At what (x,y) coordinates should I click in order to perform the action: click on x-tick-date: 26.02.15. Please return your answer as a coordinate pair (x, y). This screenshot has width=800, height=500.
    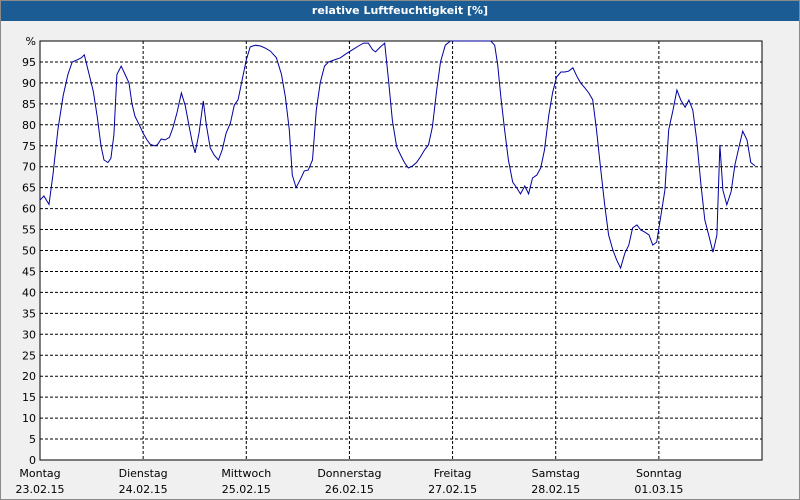
    Looking at the image, I should click on (349, 489).